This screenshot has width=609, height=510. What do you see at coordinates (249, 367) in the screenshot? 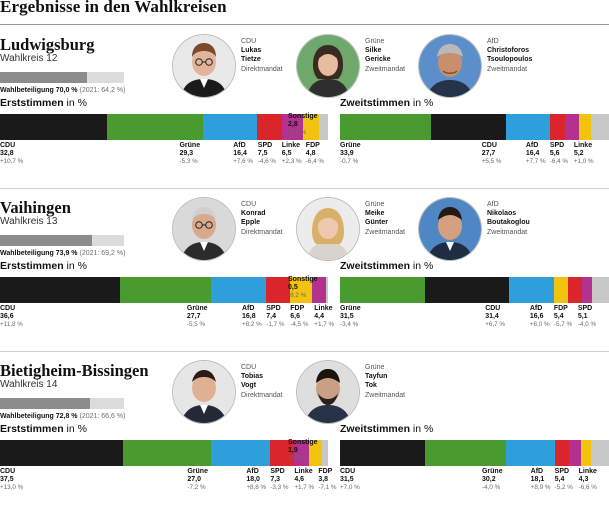
I see `candidate-party: CDU` at bounding box center [249, 367].